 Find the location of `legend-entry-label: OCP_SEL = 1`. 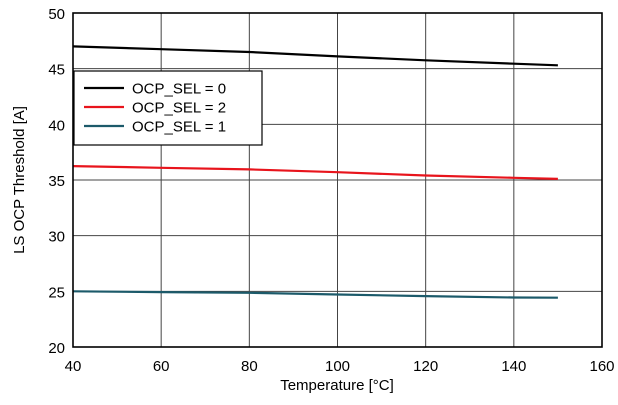

legend-entry-label: OCP_SEL = 1 is located at coordinates (179, 127).